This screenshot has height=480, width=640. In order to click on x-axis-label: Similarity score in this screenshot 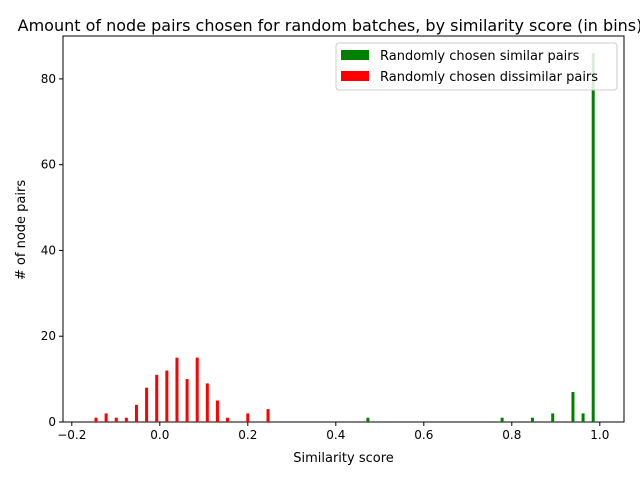, I will do `click(343, 458)`.